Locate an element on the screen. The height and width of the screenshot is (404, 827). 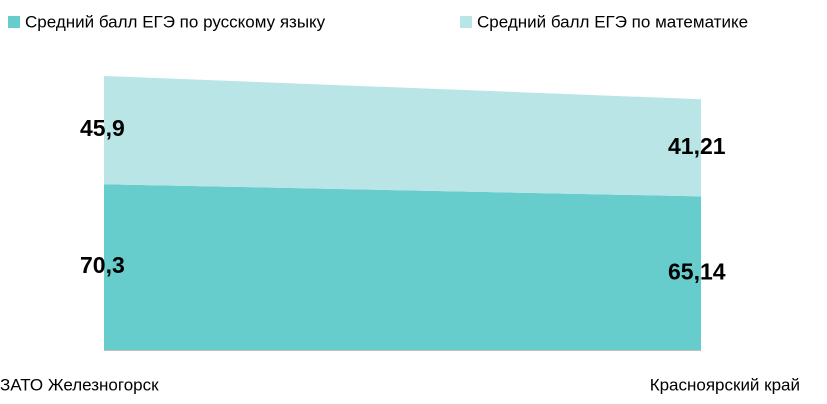
legend-label: Средний балл ЕГЭ по русскому языку is located at coordinates (175, 21).